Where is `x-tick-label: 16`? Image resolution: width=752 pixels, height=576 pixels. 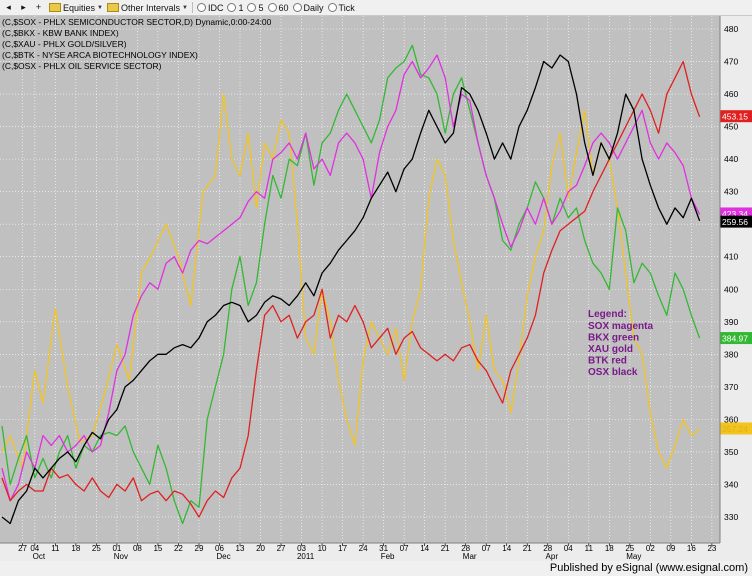 x-tick-label: 16 is located at coordinates (691, 548).